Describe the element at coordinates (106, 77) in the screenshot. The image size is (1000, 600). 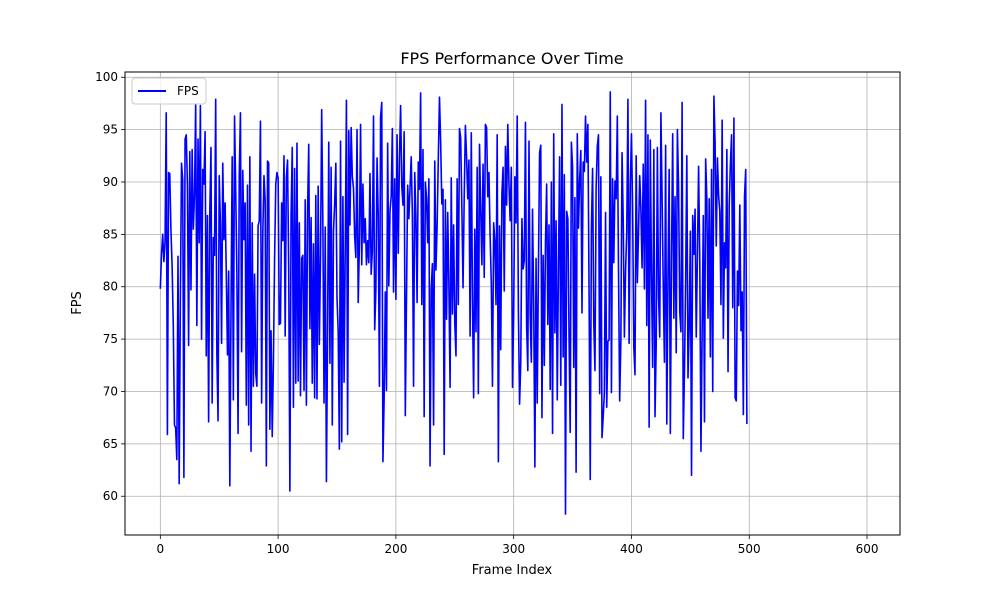
I see `y-tick-label: 100` at that location.